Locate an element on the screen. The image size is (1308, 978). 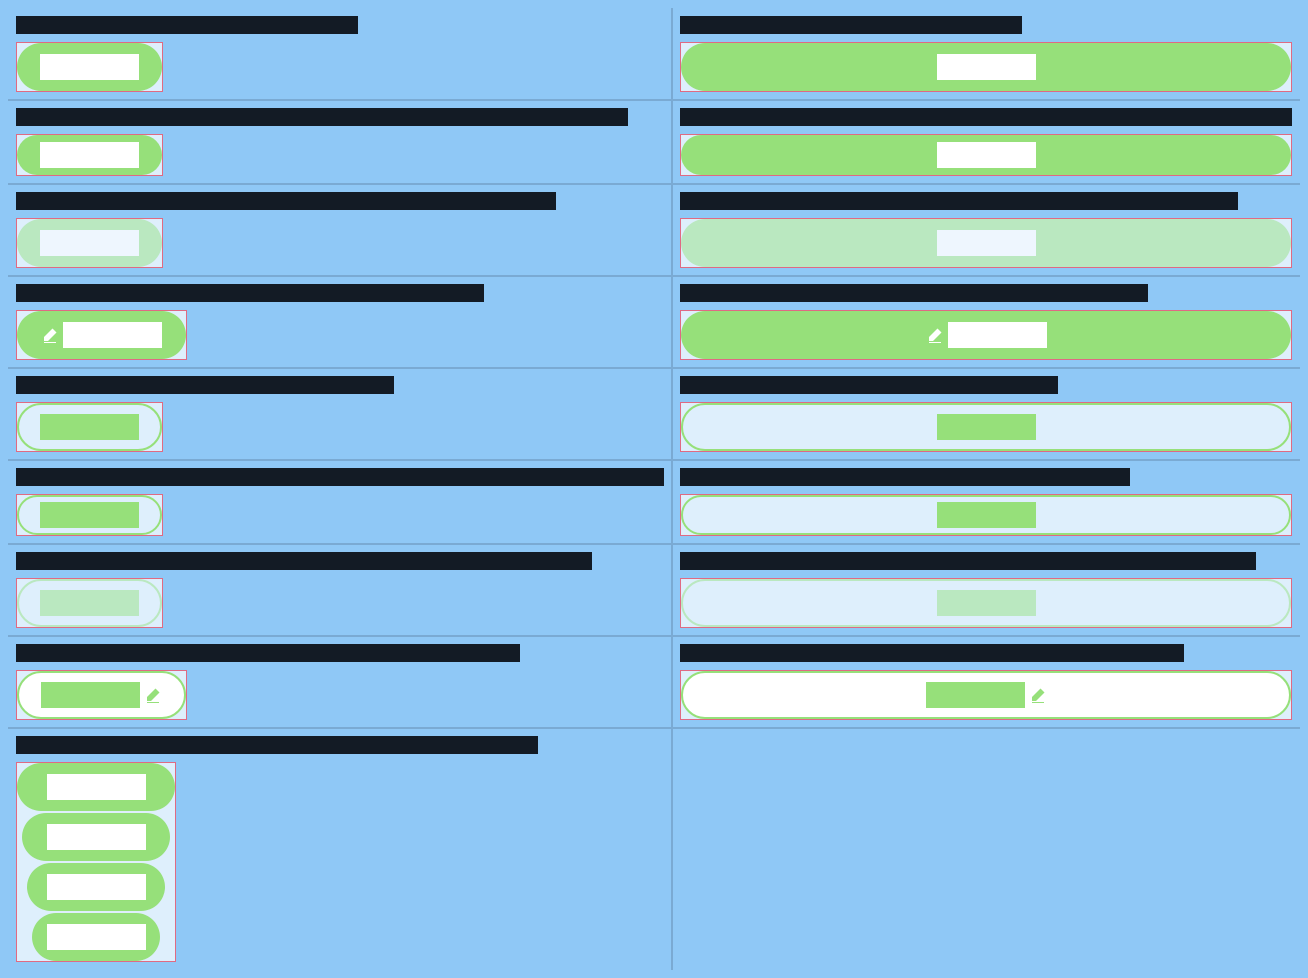
row-4-right-frame is located at coordinates (986, 335).